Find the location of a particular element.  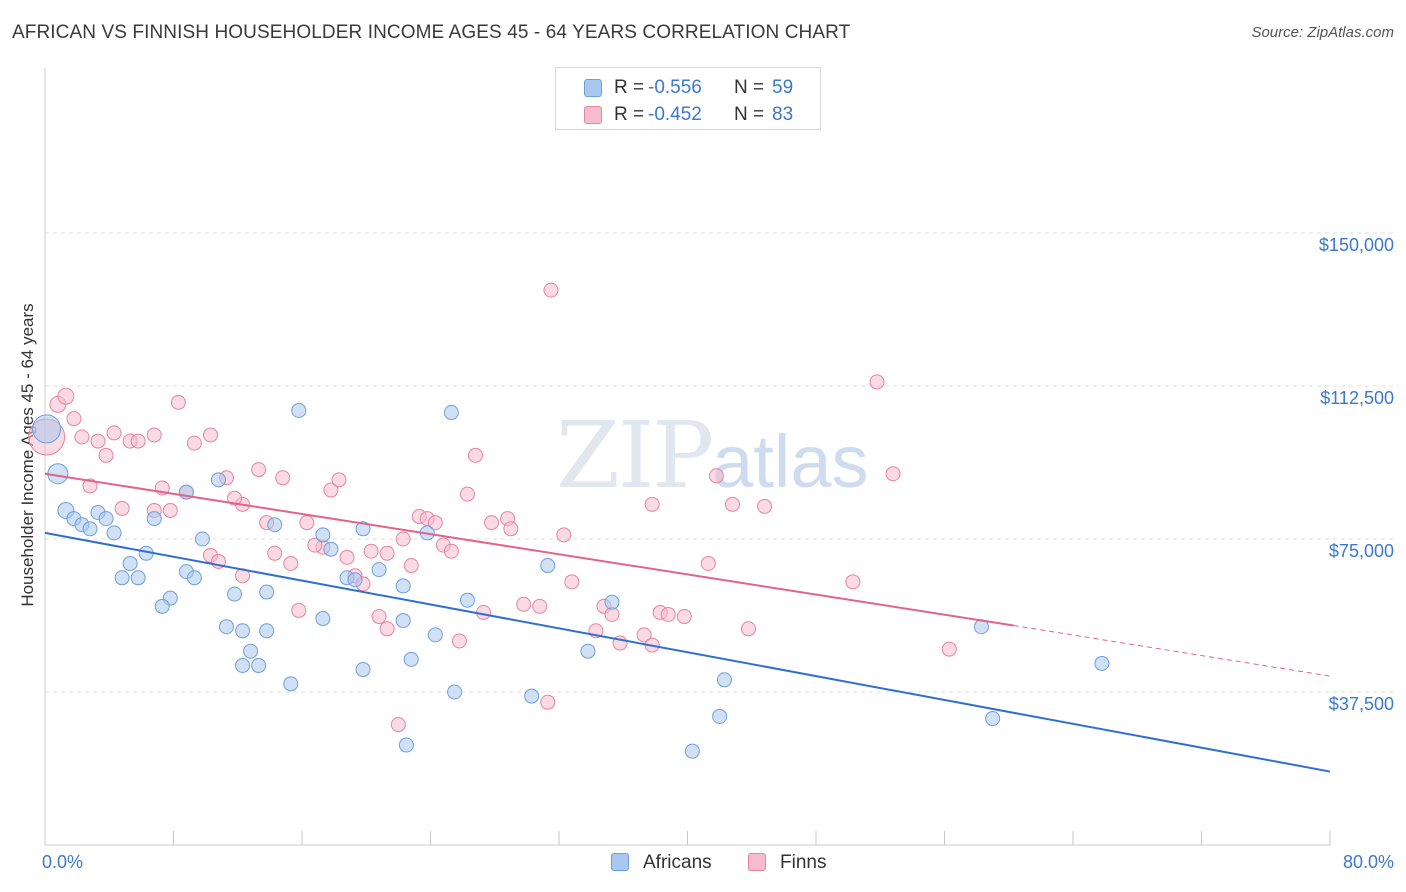

finns-legend-swatch is located at coordinates (757, 862).